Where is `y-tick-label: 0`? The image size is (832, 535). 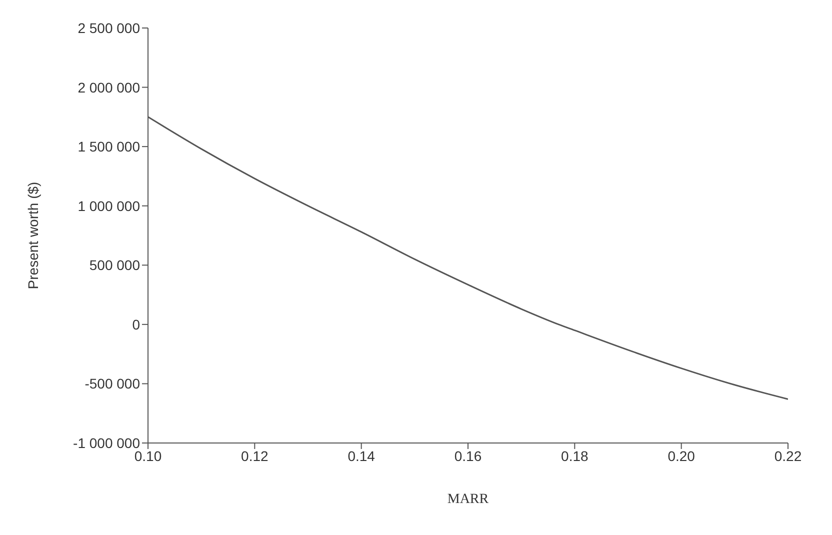
y-tick-label: 0 is located at coordinates (136, 324).